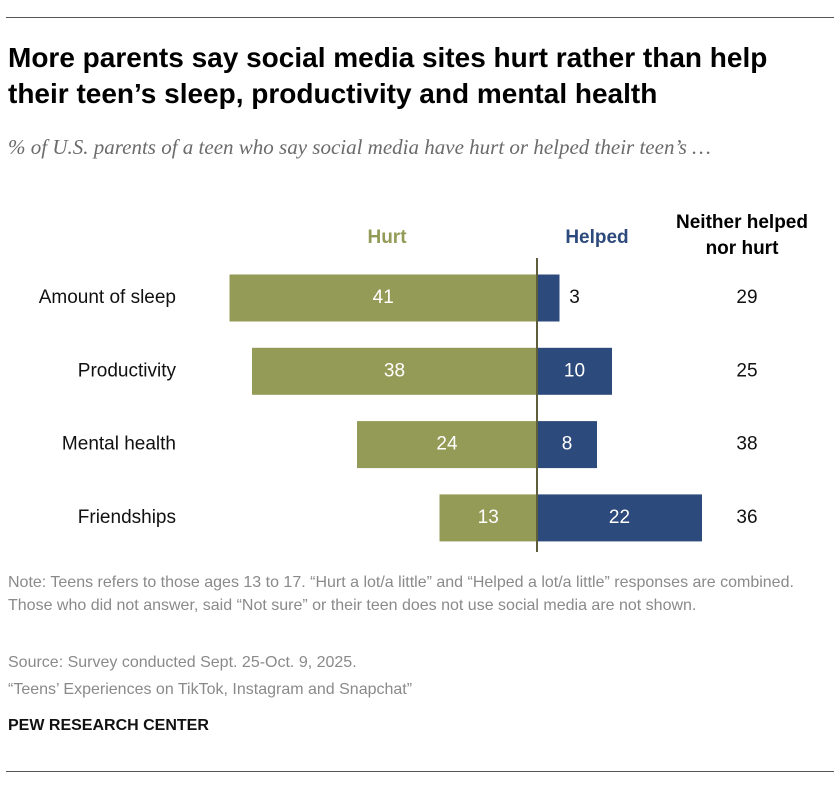 Image resolution: width=840 pixels, height=788 pixels. I want to click on category-label: Friendships, so click(127, 517).